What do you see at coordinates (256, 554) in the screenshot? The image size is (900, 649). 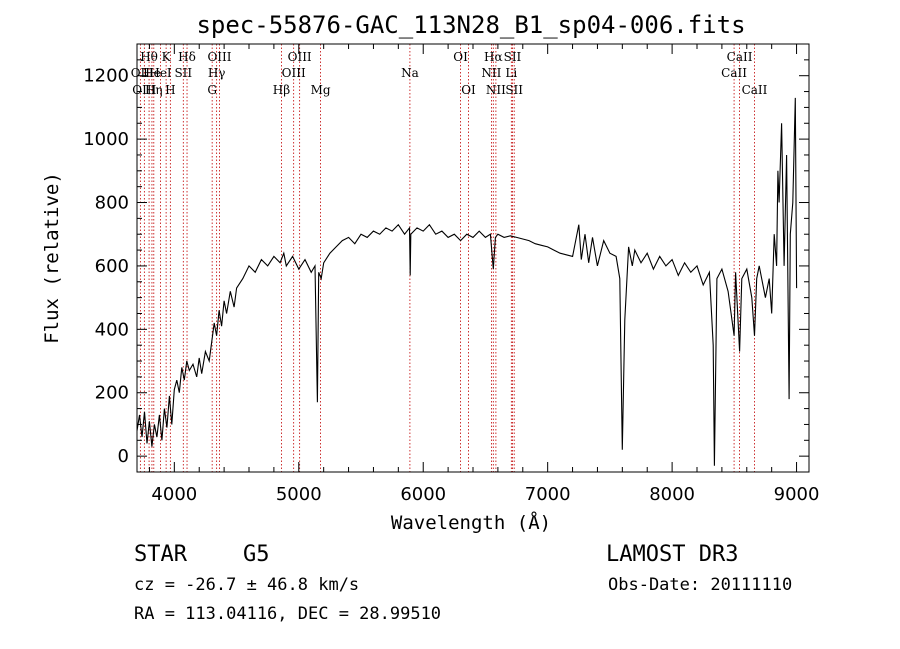 I see `object-subclass: G5` at bounding box center [256, 554].